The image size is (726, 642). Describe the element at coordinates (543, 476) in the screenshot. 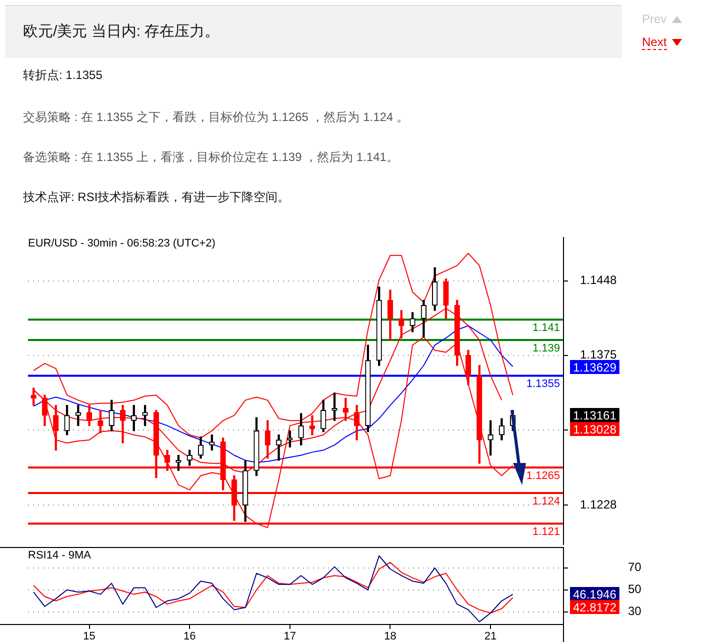

I see `ref-line-label: 1.1265` at that location.